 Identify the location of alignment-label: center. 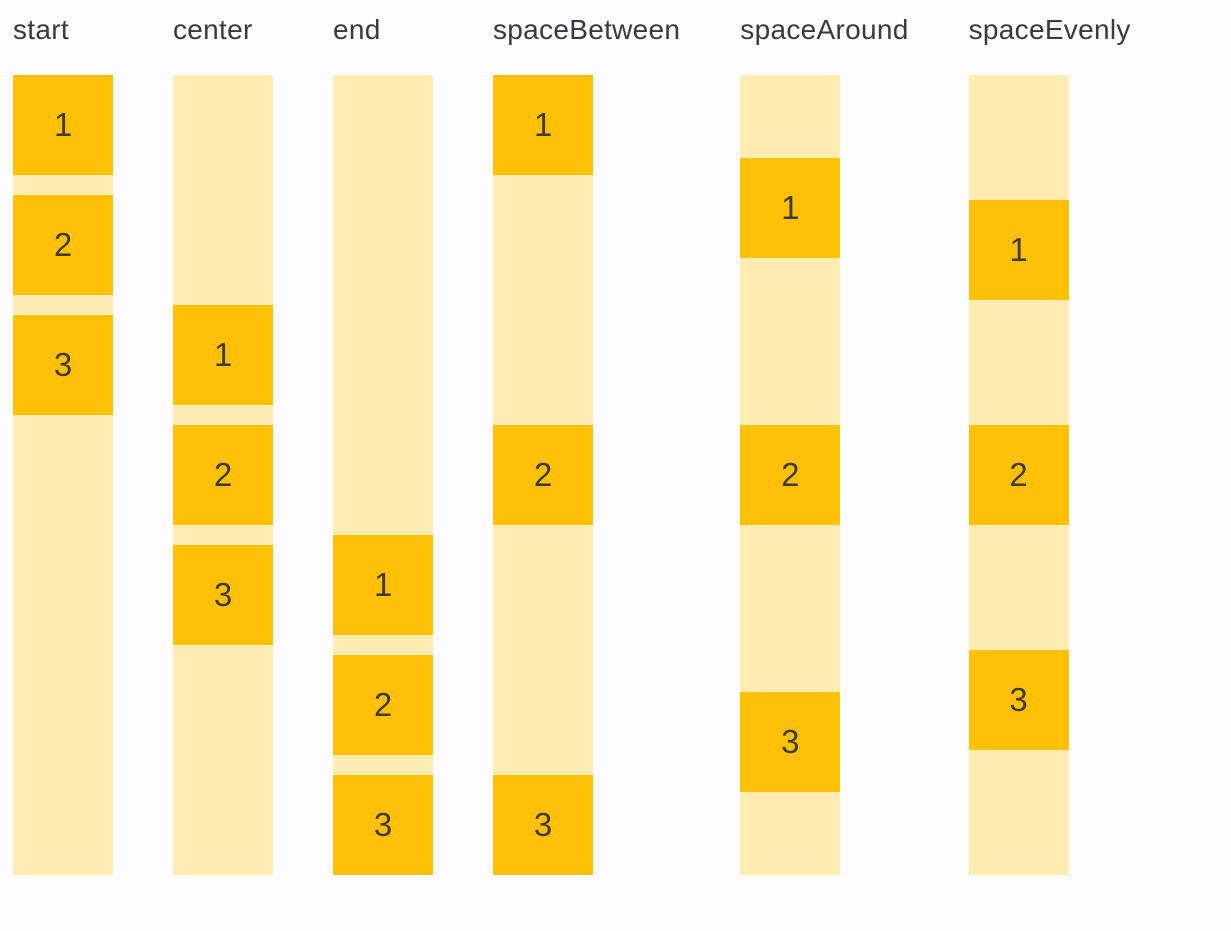
(213, 29).